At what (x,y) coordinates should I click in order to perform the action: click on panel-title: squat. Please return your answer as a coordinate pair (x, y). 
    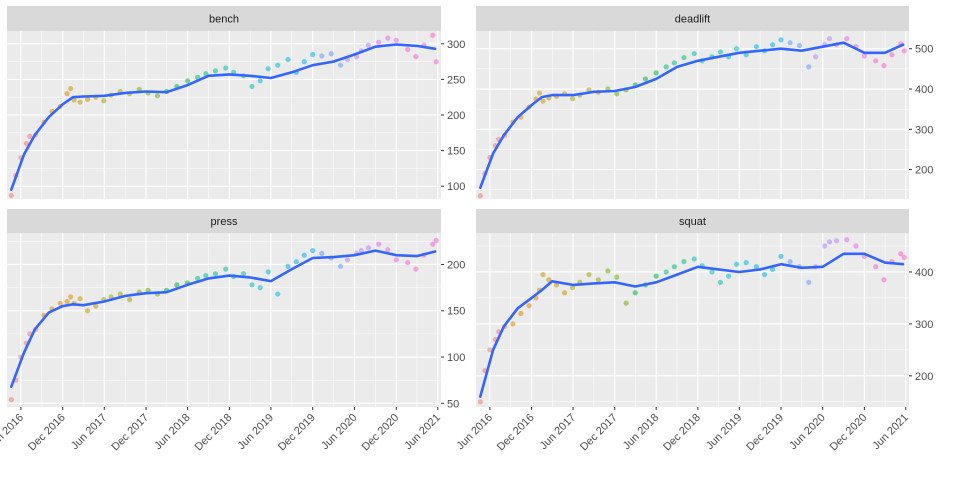
    Looking at the image, I should click on (692, 222).